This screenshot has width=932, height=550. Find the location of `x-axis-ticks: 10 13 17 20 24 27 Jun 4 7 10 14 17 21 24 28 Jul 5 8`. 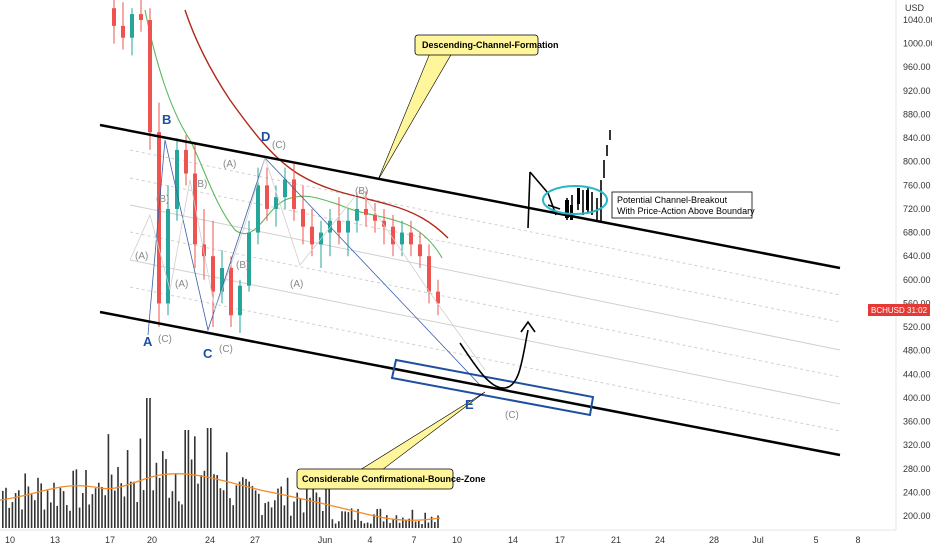

x-axis-ticks: 10 13 17 20 24 27 Jun 4 7 10 14 17 21 24 28 Jul 5 8 is located at coordinates (433, 540).